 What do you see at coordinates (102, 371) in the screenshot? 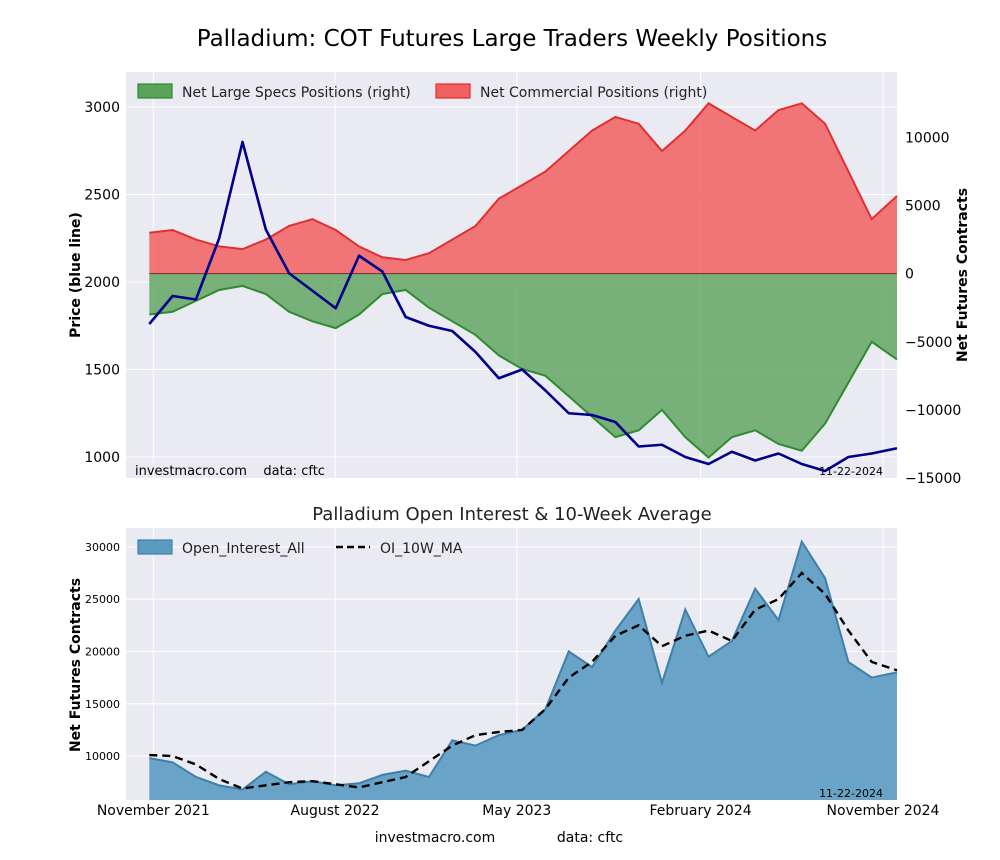
I see `price-tick-label: 1500` at bounding box center [102, 371].